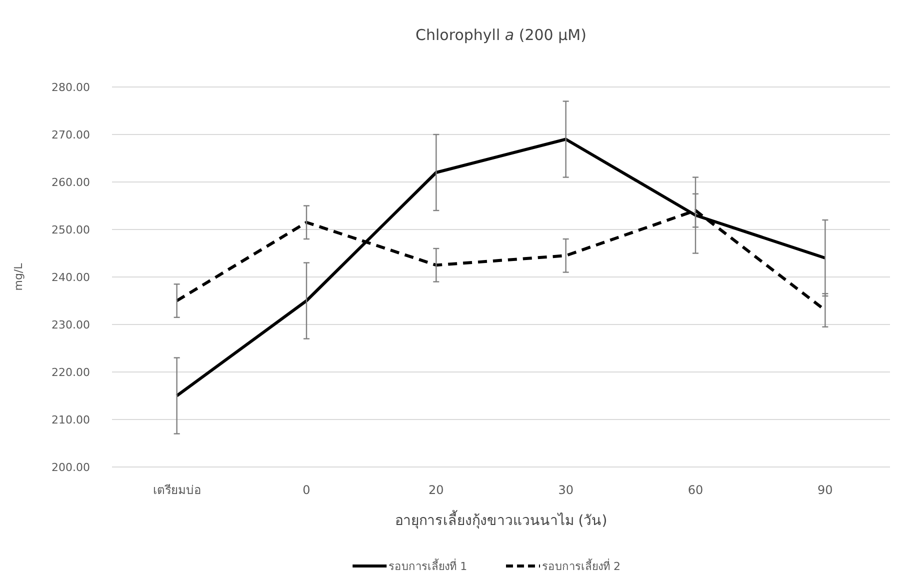 This screenshot has height=581, width=899. I want to click on x-tick-label: เตรียมบ่อ, so click(176, 490).